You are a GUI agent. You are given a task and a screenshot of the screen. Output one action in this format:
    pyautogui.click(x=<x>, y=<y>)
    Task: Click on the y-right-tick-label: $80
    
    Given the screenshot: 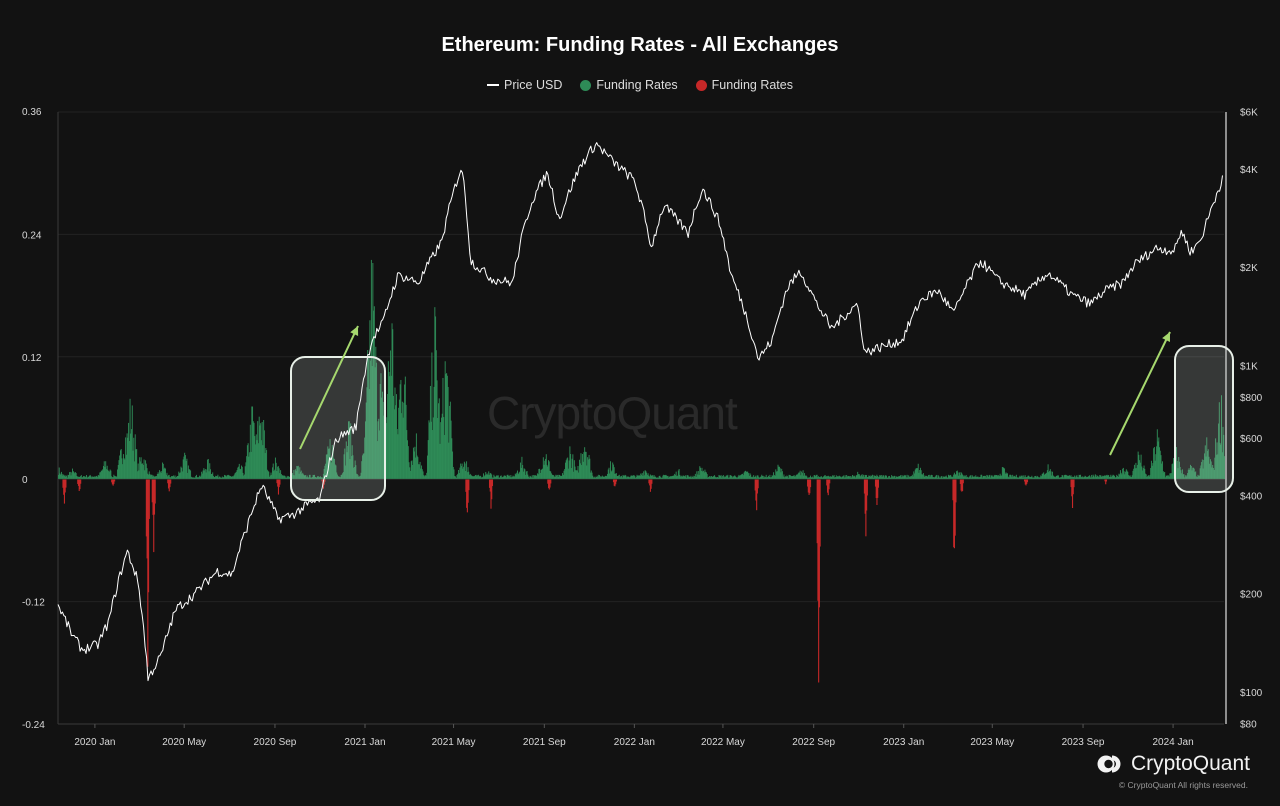 What is the action you would take?
    pyautogui.click(x=1248, y=725)
    